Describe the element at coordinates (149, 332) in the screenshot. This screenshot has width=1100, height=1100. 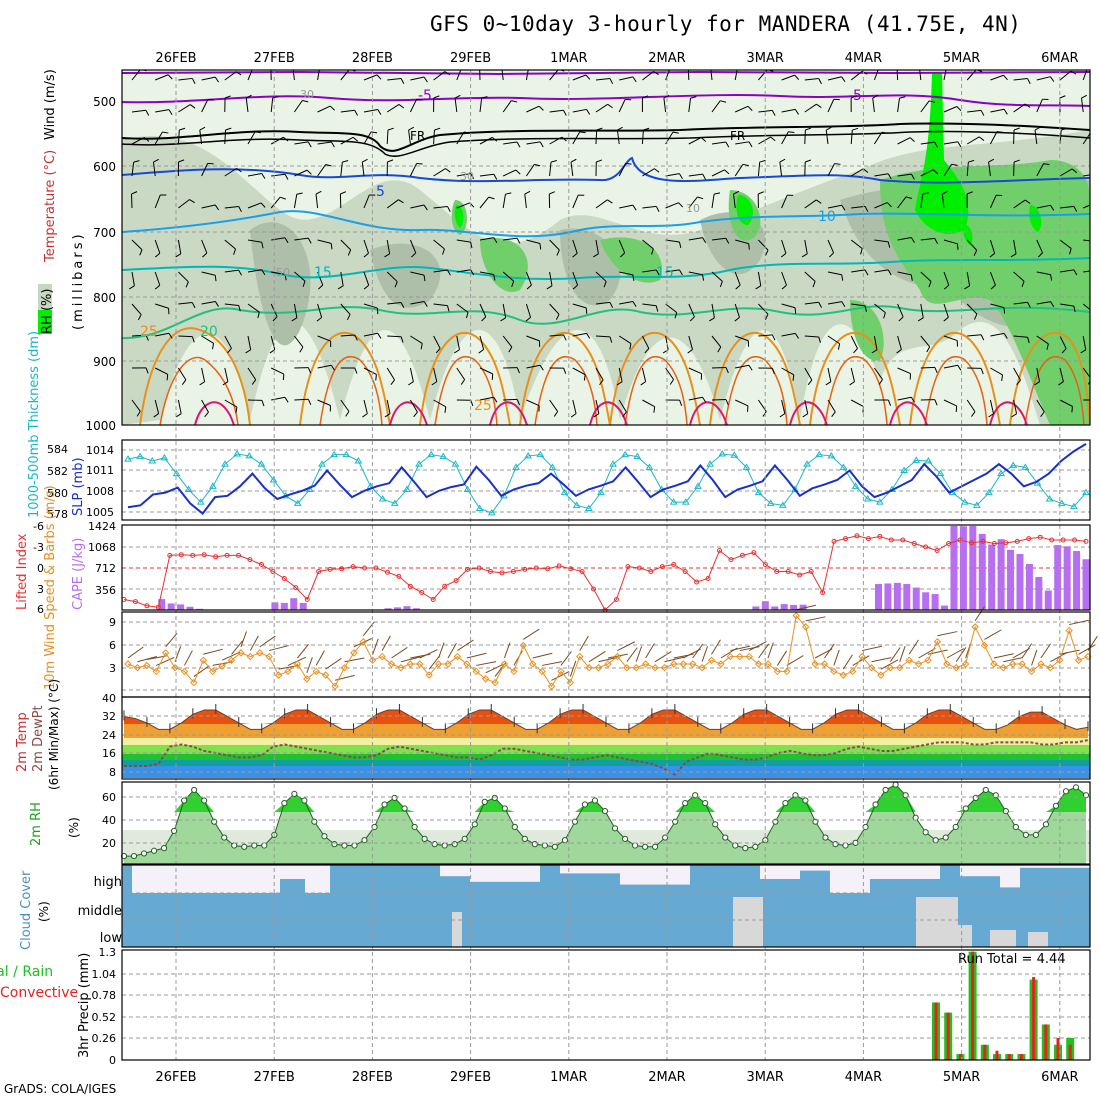
I see `contour-label: 25` at that location.